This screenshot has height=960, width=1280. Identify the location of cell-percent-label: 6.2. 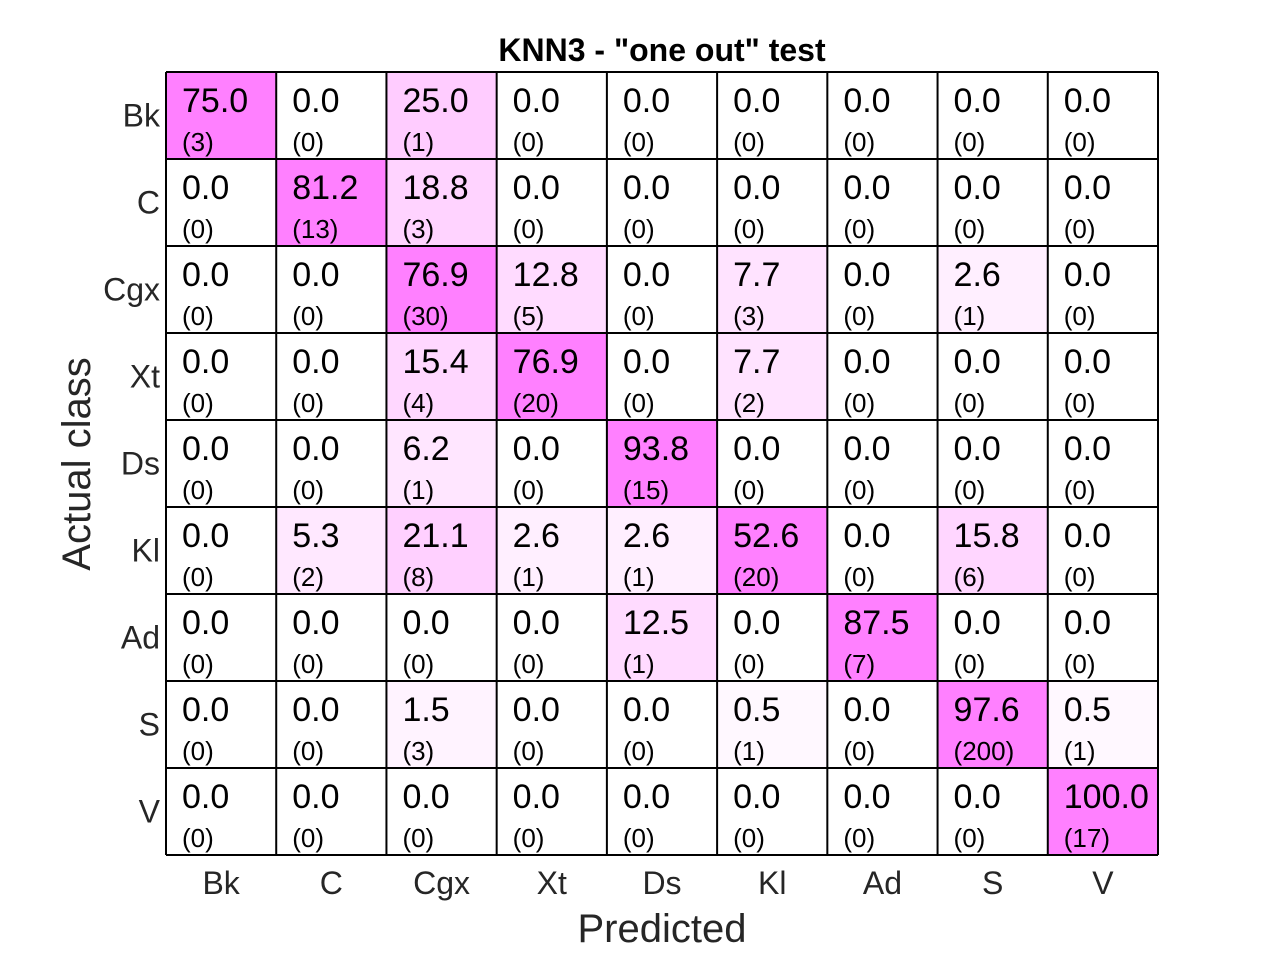
(425, 449).